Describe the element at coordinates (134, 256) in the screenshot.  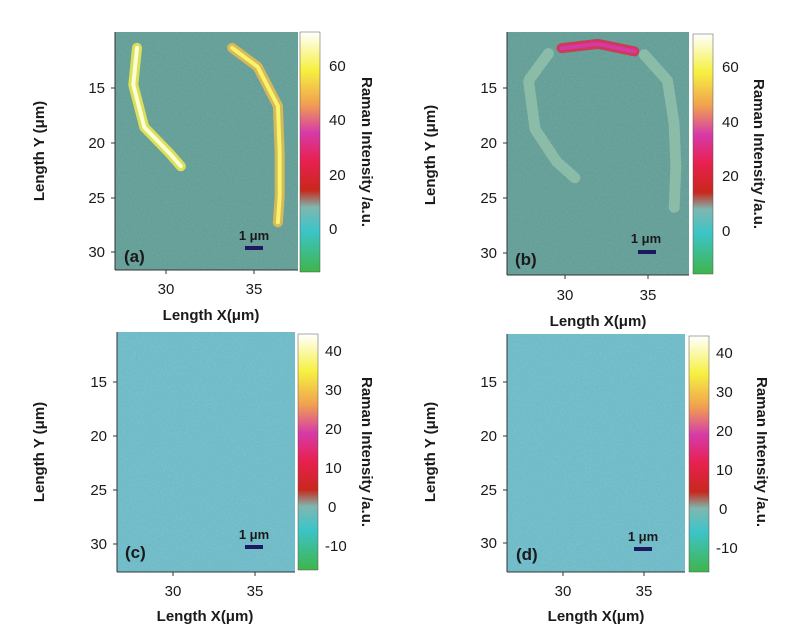
I see `panel-label: (a)` at that location.